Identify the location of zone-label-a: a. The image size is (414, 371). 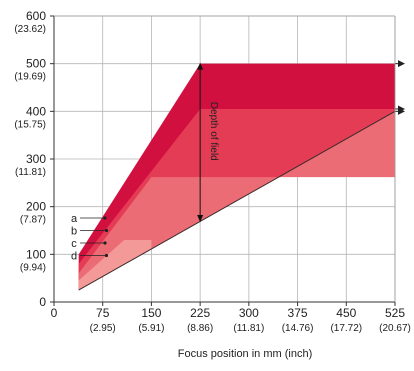
(74, 219).